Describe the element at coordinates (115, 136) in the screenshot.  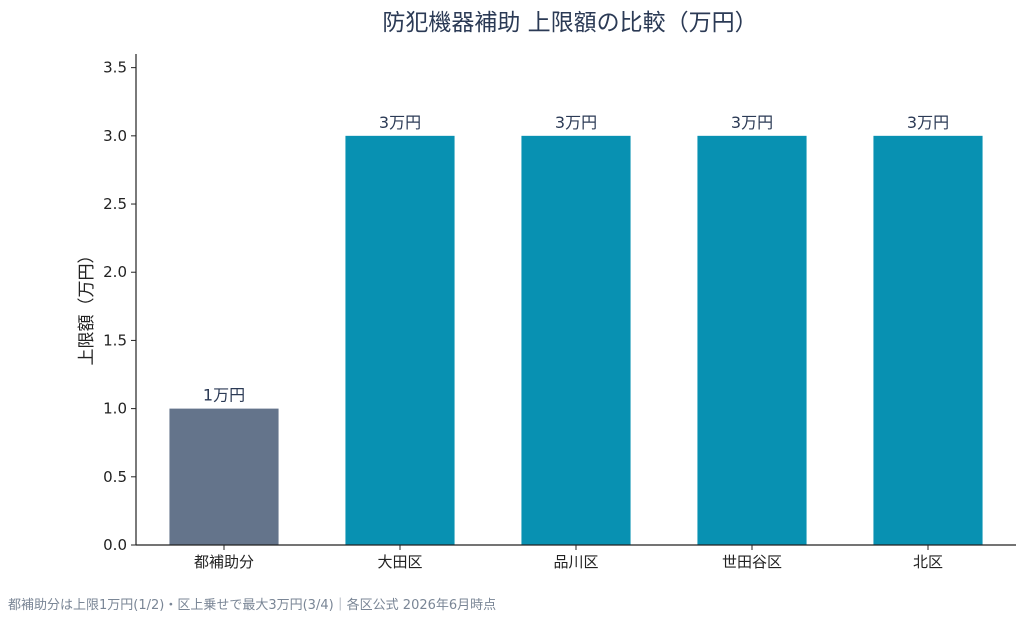
I see `y-tick-label: 3.0` at that location.